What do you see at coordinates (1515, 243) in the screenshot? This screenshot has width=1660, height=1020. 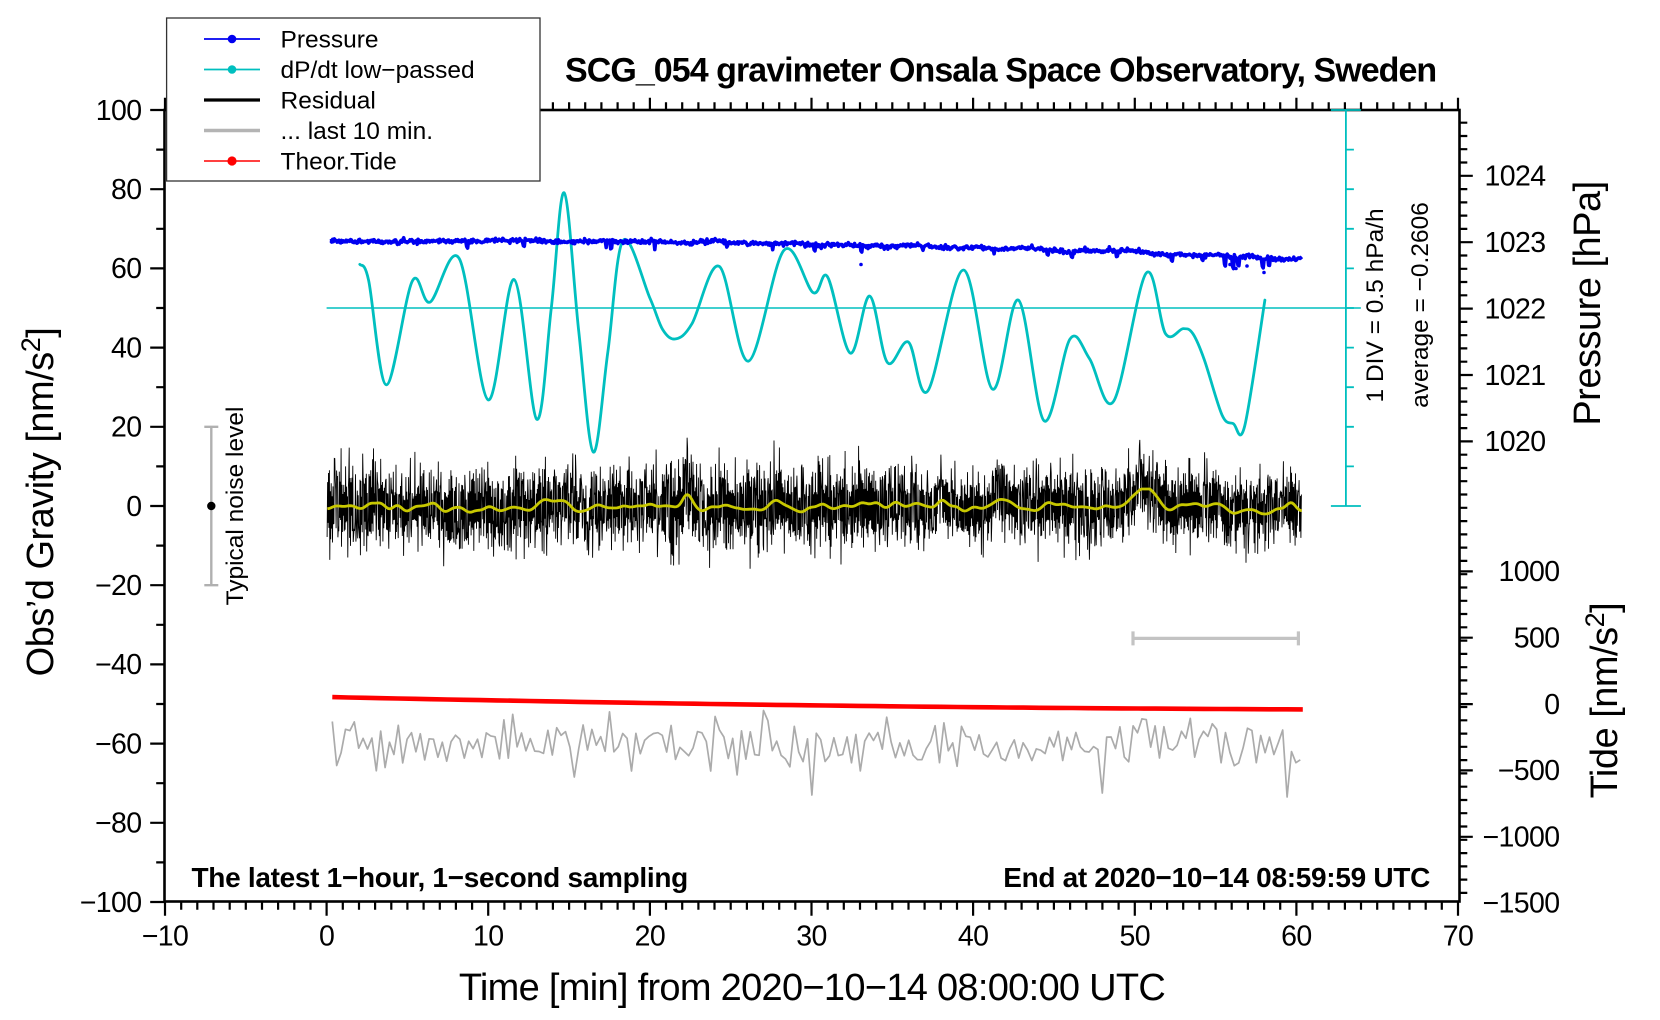 I see `svg-text: 1023` at bounding box center [1515, 243].